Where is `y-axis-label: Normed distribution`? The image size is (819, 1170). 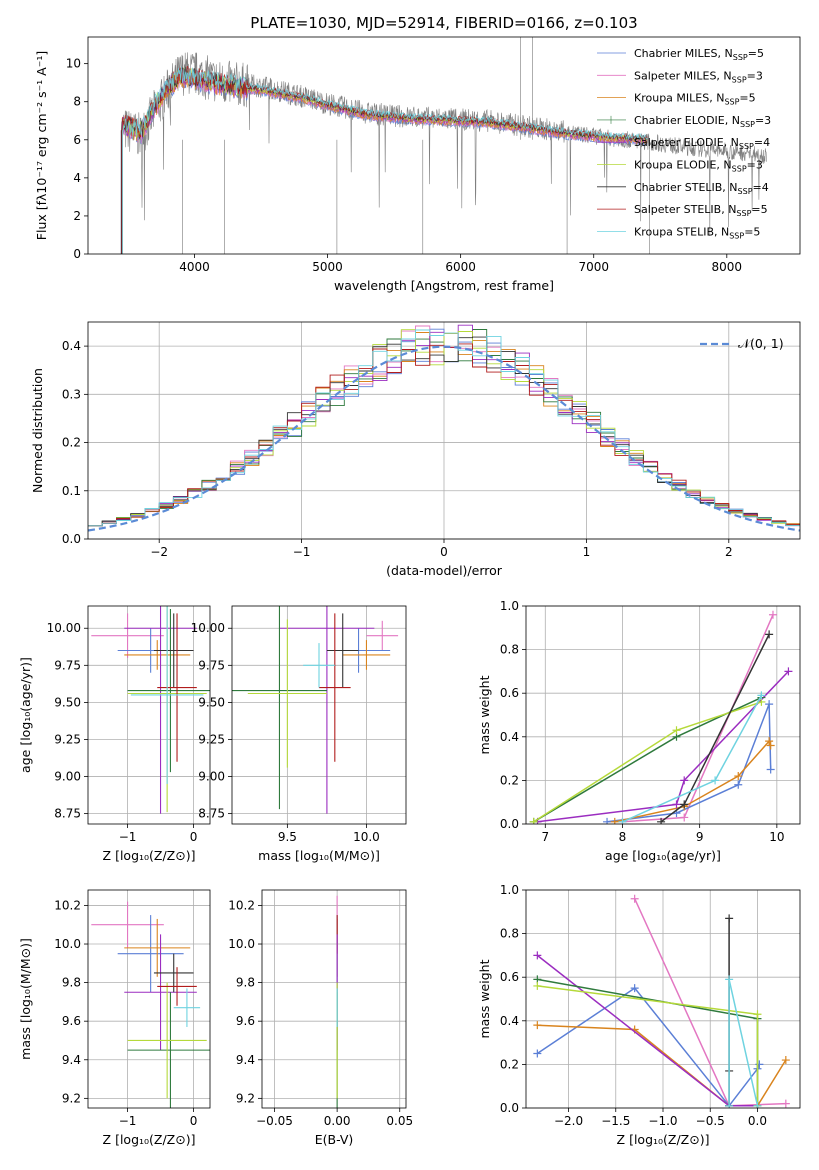 y-axis-label: Normed distribution is located at coordinates (37, 430).